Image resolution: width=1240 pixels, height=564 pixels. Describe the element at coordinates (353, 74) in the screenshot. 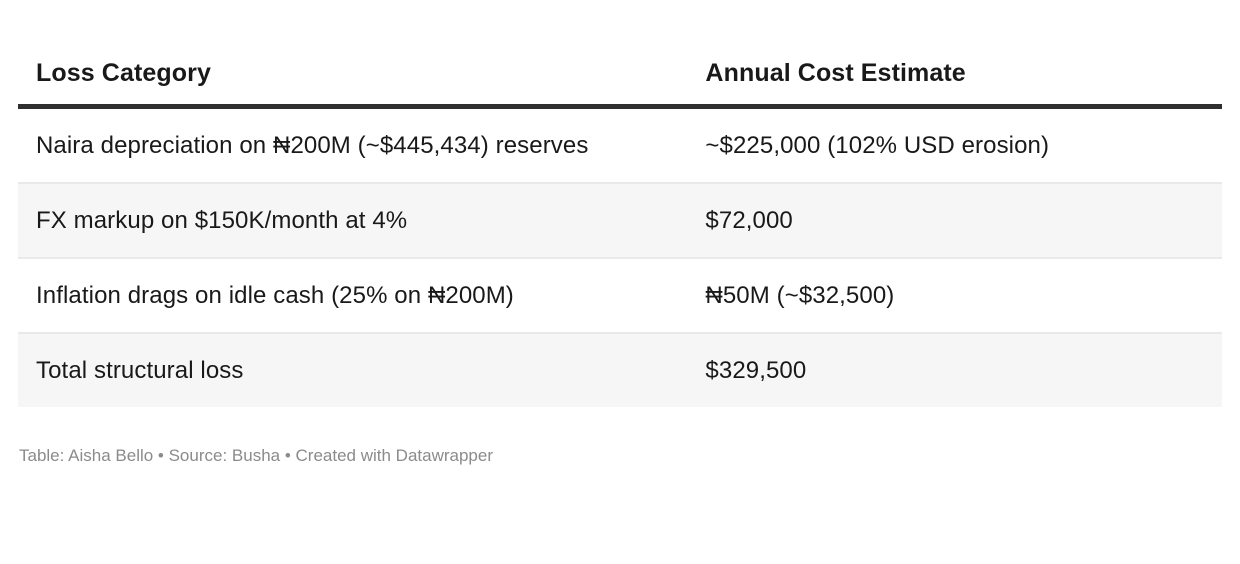

I see `column-header-loss-category: Loss Category` at that location.